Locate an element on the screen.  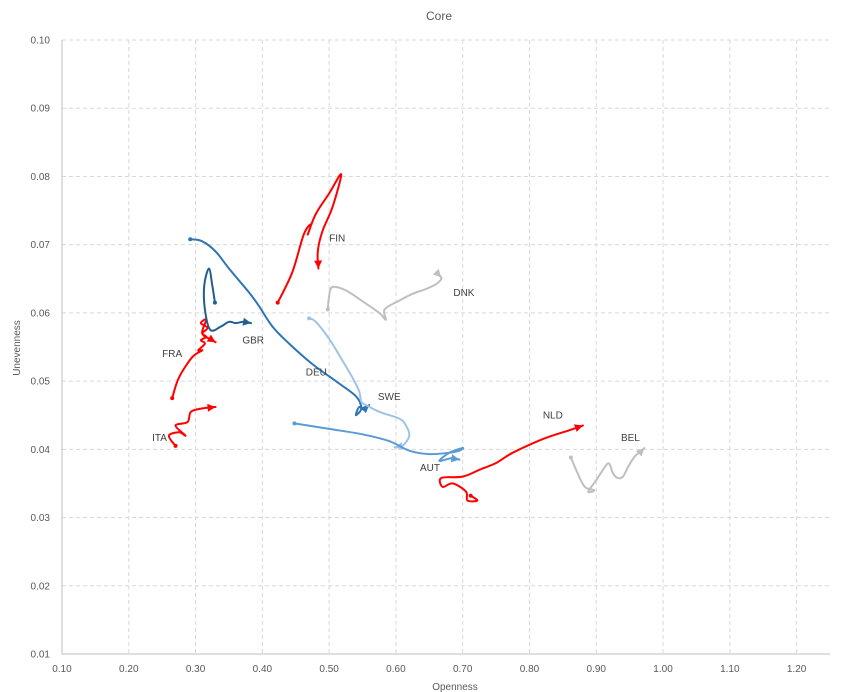
series-fin is located at coordinates (309, 239).